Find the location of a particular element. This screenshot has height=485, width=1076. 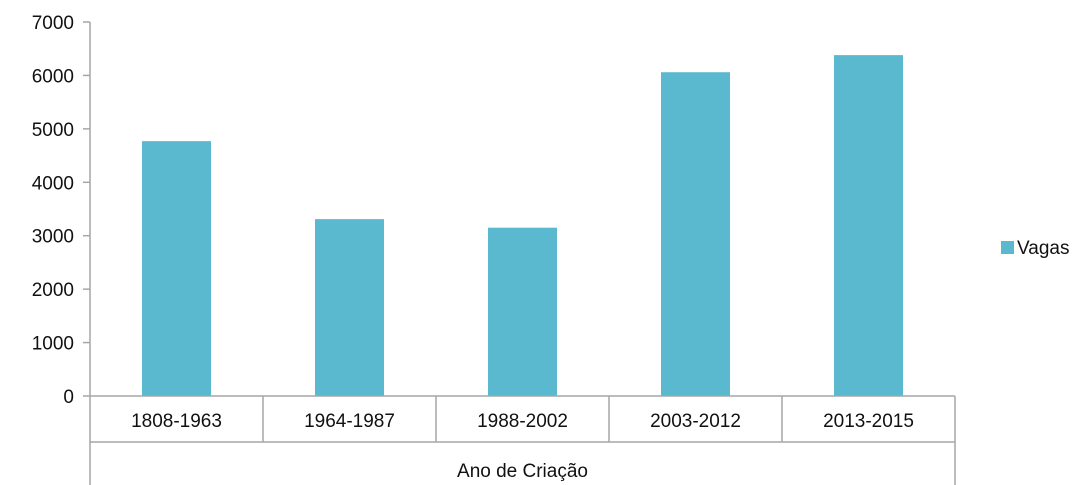

x-tick-label: 2003-2012 is located at coordinates (695, 421).